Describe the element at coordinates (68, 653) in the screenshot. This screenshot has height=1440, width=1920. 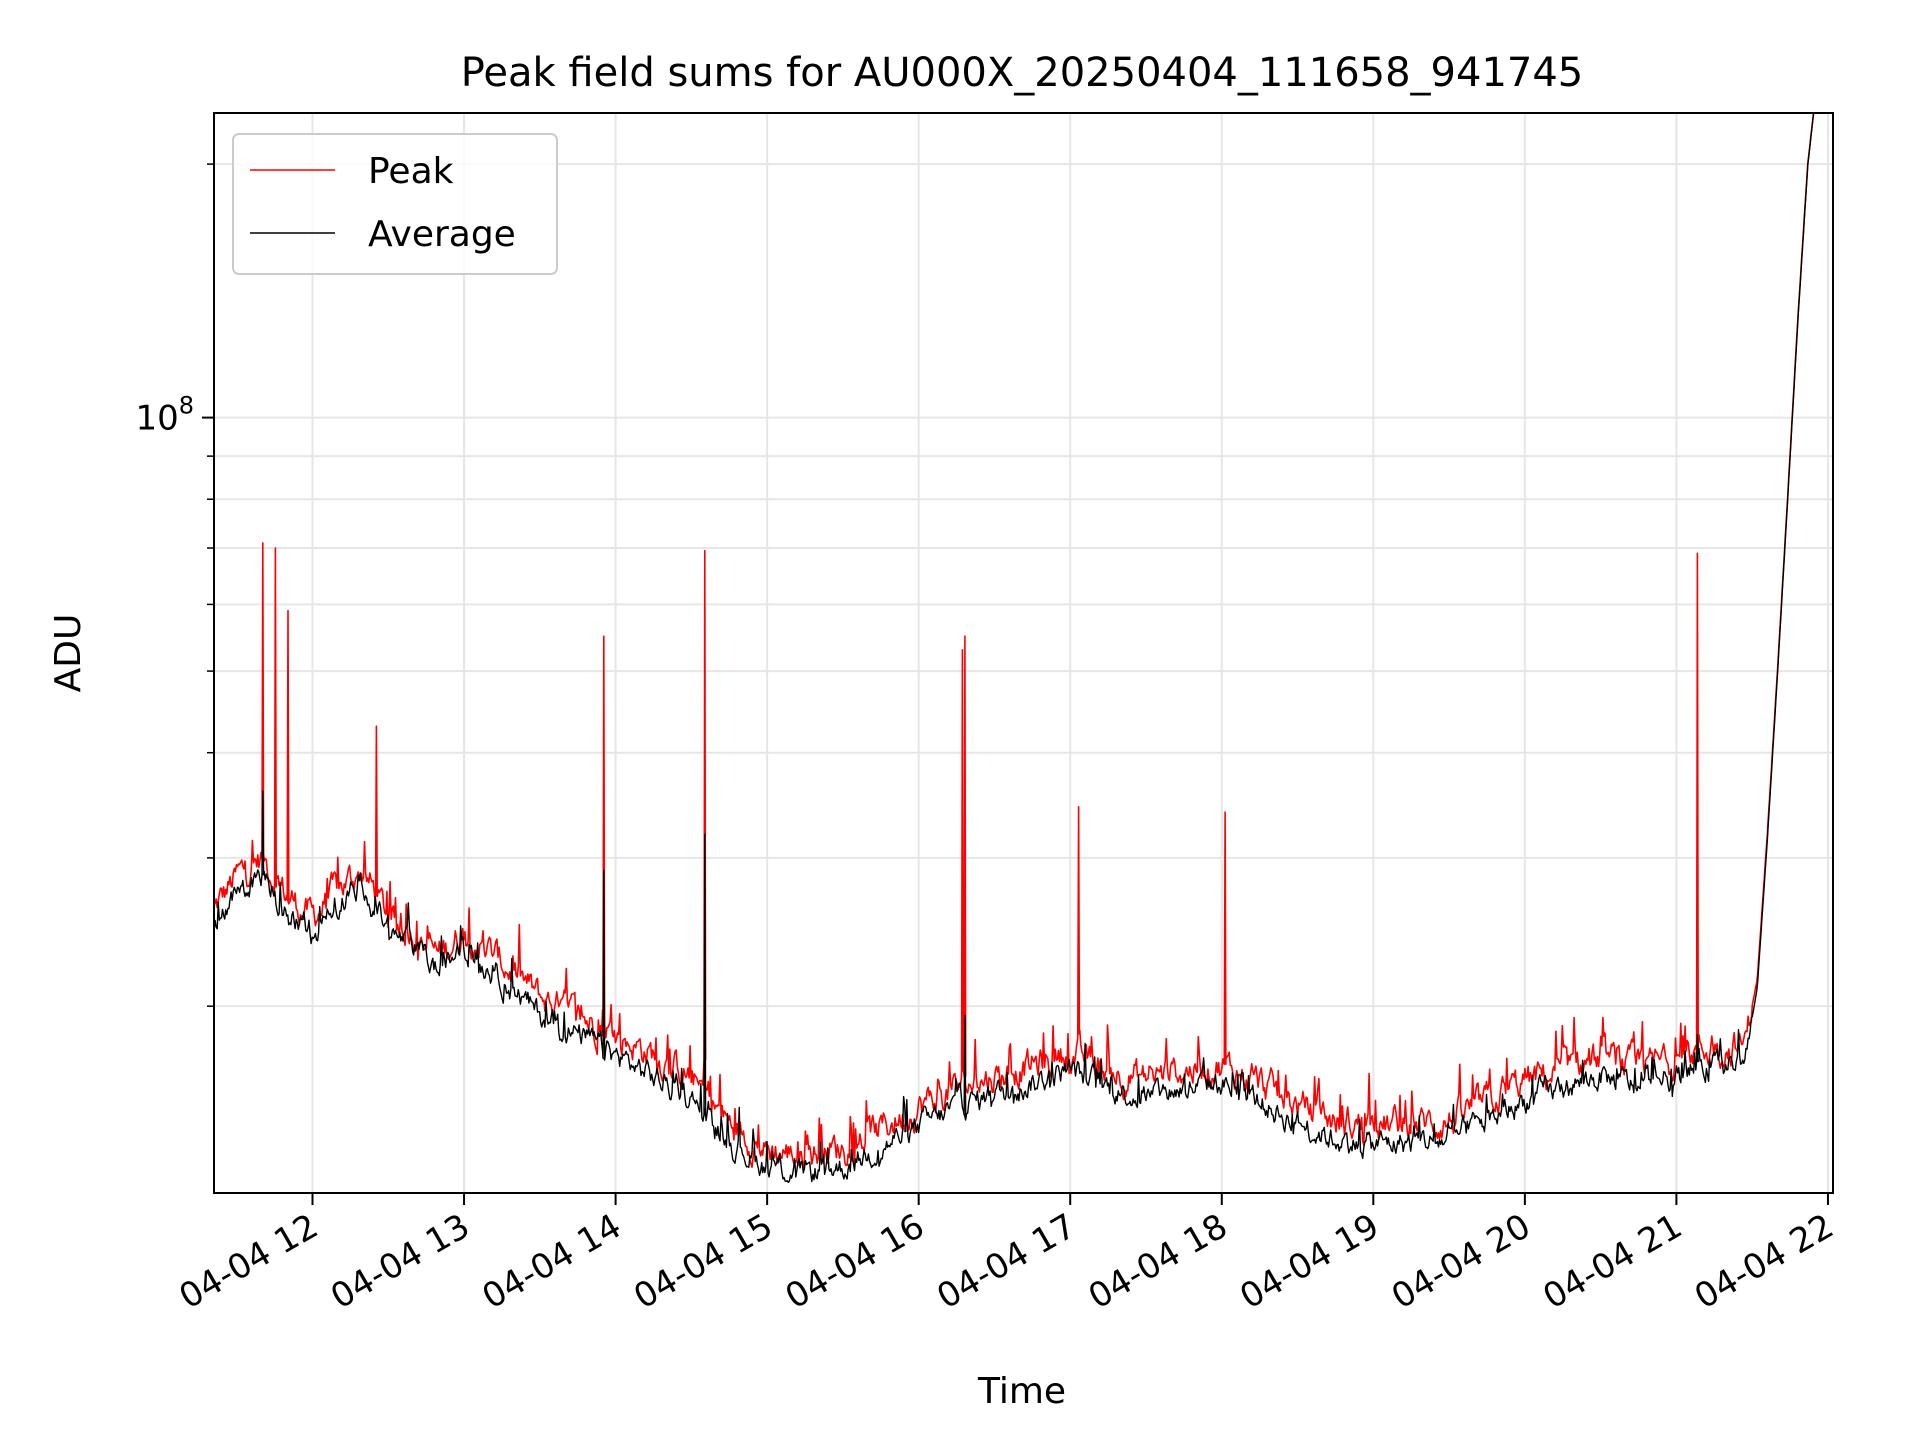
I see `y-axis-label: ADU` at that location.